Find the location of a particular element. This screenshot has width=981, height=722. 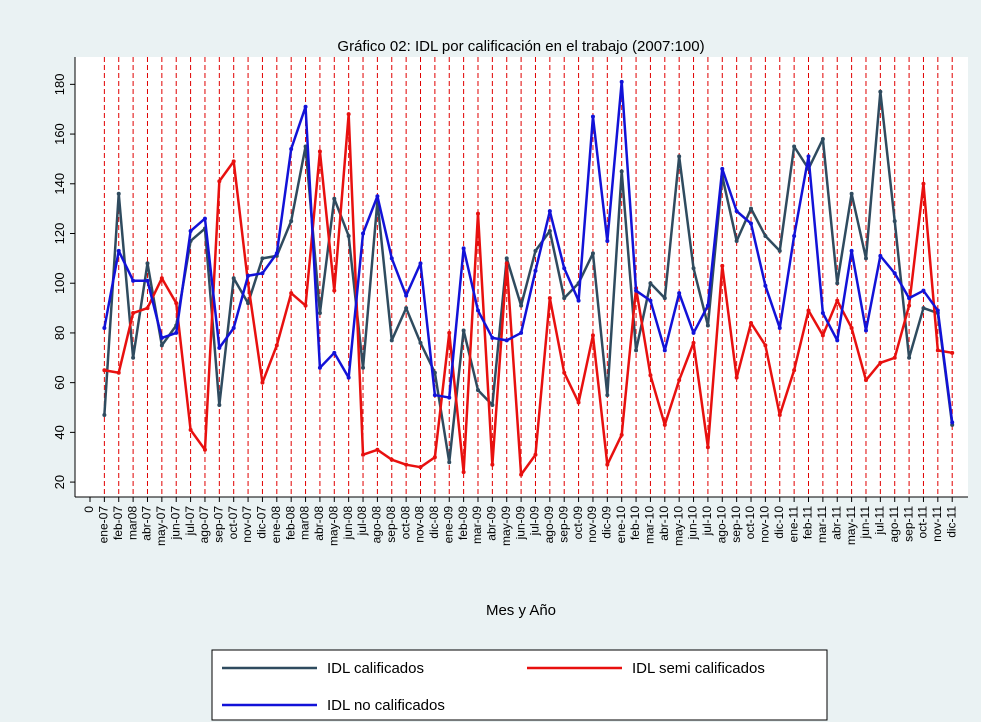

x-tick-label: mar-09 is located at coordinates (477, 525).